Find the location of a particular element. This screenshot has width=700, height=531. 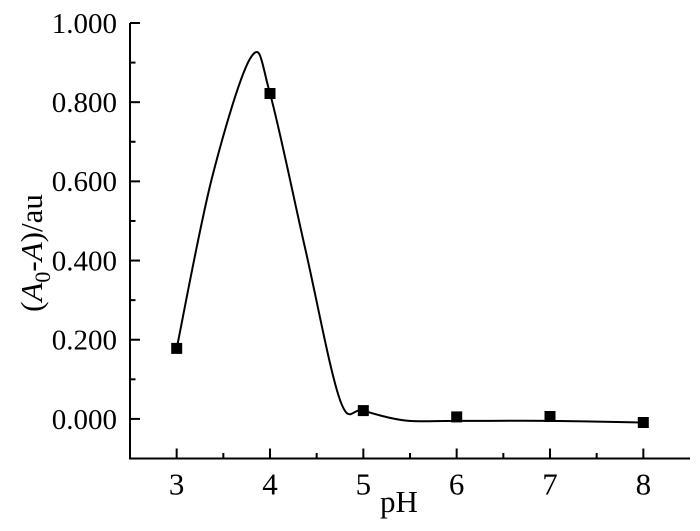

x-tick-label: 4 is located at coordinates (270, 484).